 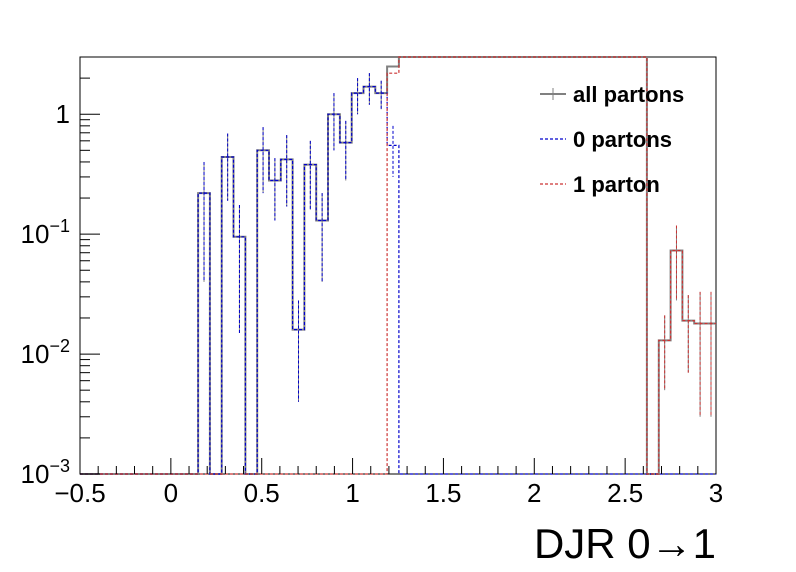 What do you see at coordinates (63, 114) in the screenshot?
I see `y-tick-label: 1` at bounding box center [63, 114].